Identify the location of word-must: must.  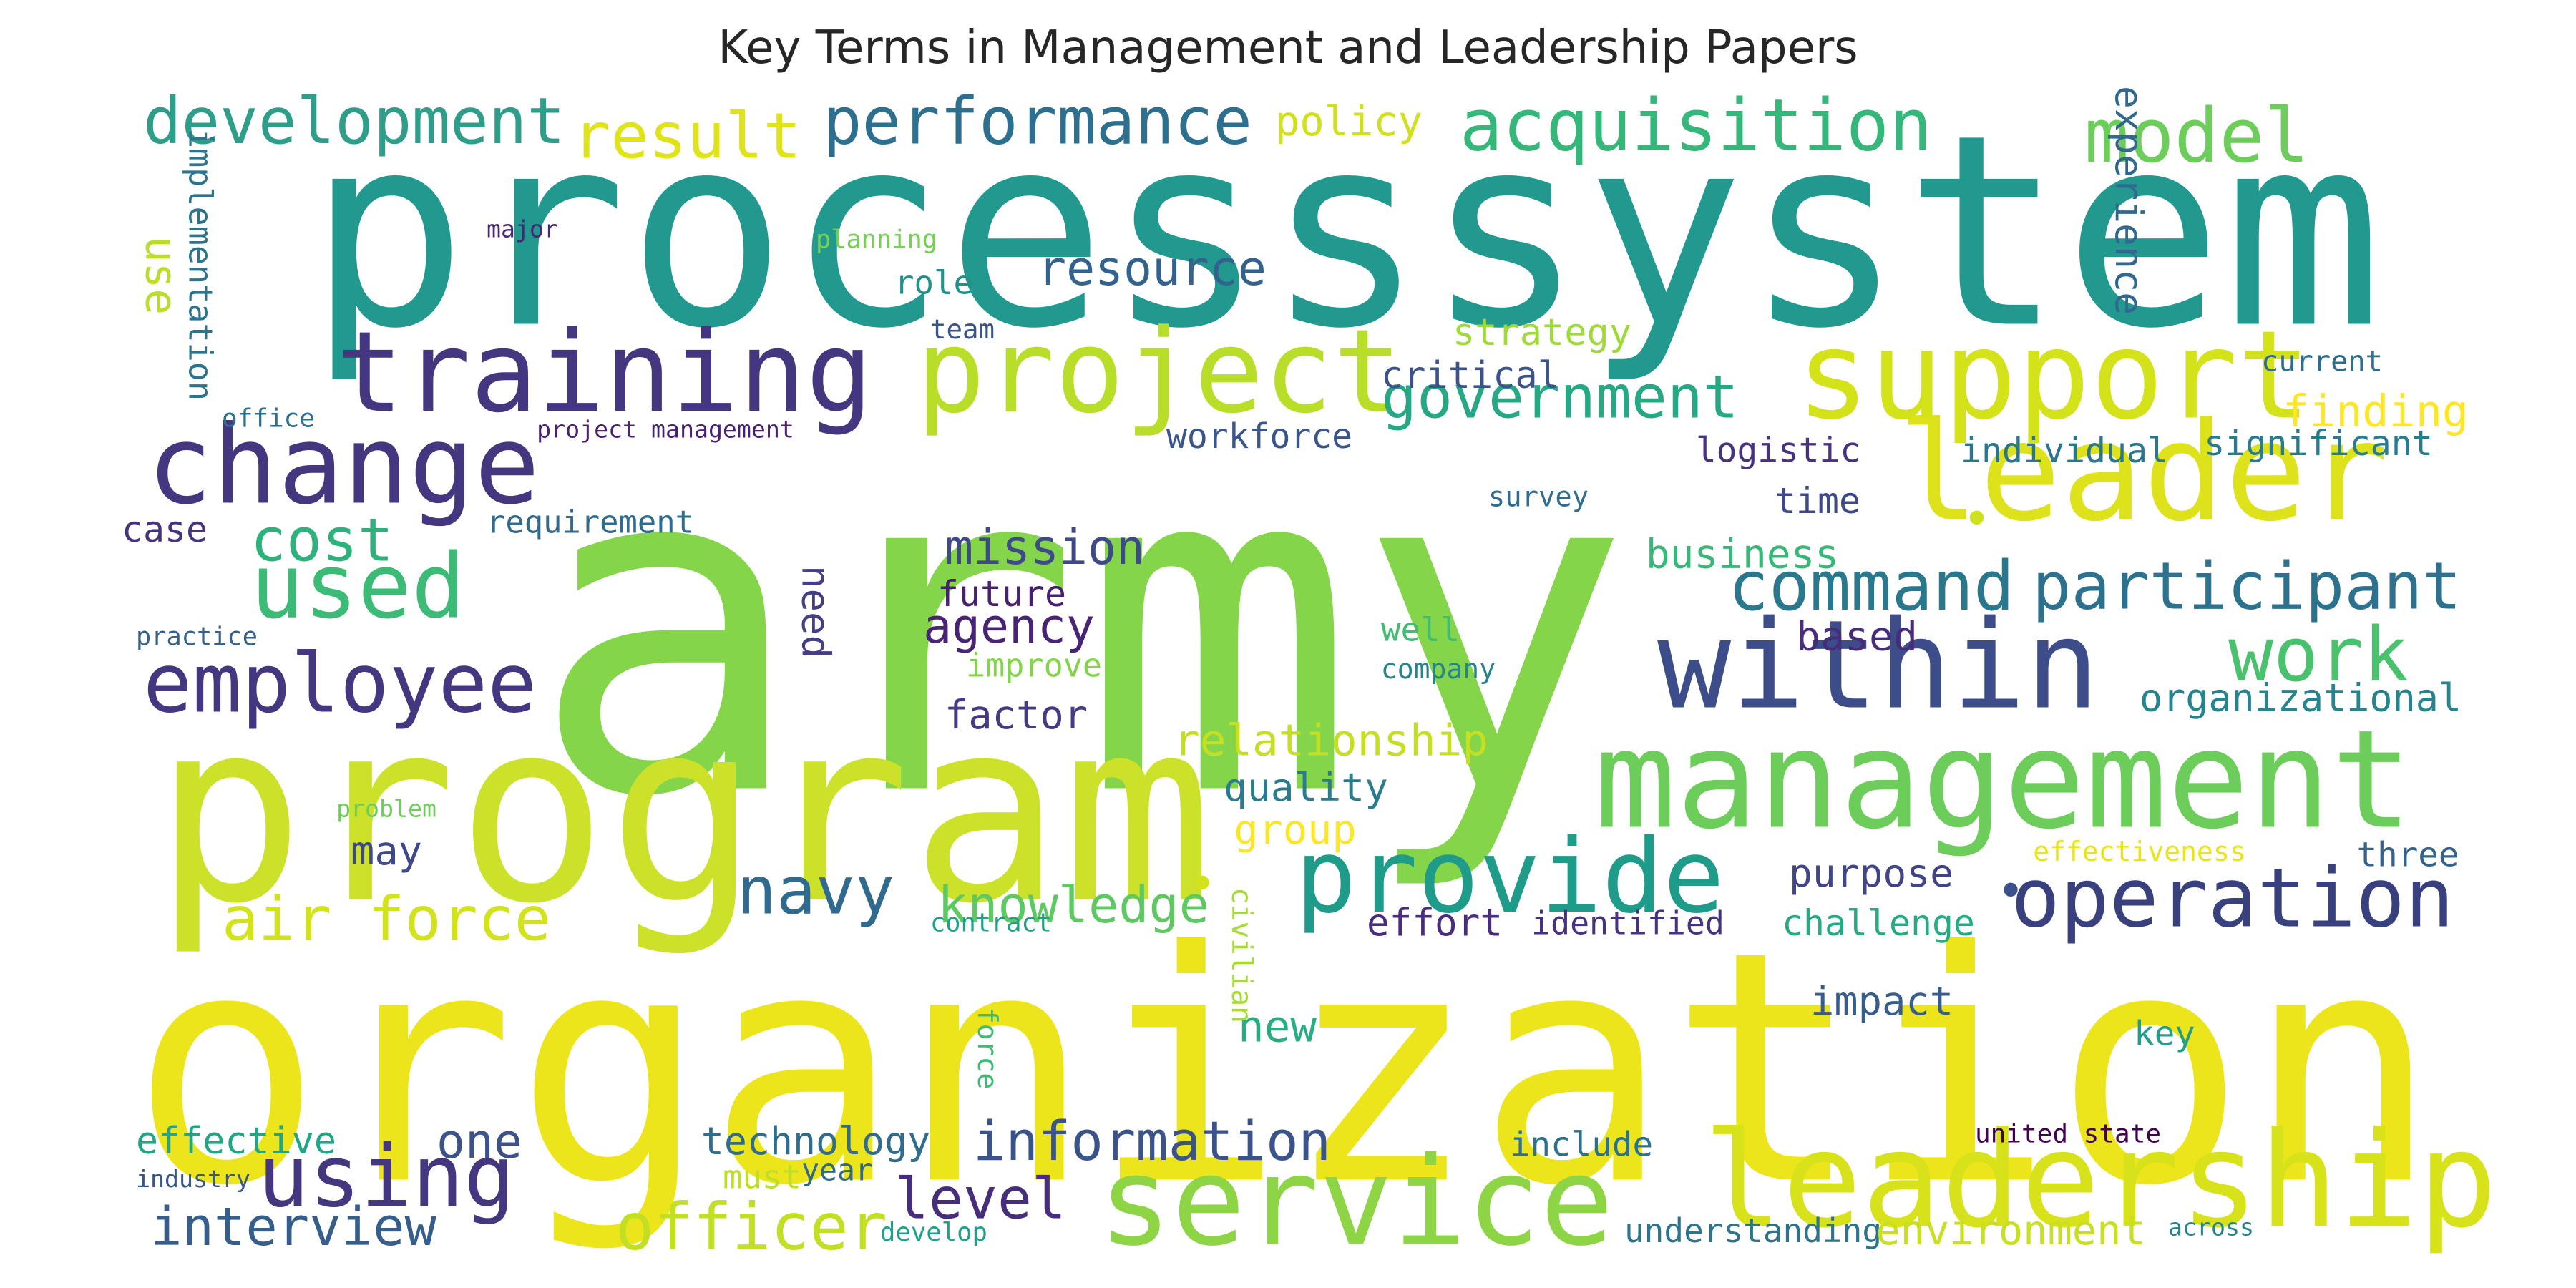
(762, 1177).